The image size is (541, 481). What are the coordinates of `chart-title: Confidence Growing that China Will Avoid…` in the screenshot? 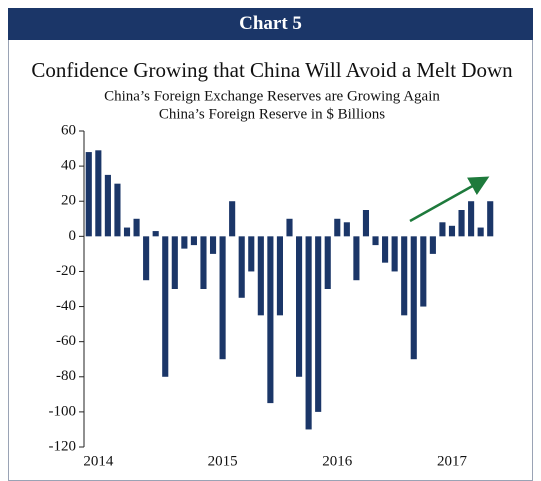 It's located at (272, 70).